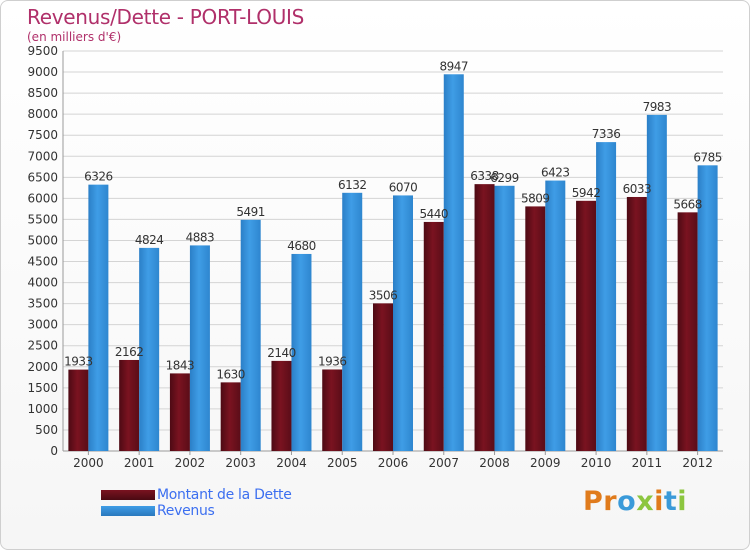 This screenshot has width=750, height=550. Describe the element at coordinates (403, 187) in the screenshot. I see `data-label-revenue: 6070` at that location.